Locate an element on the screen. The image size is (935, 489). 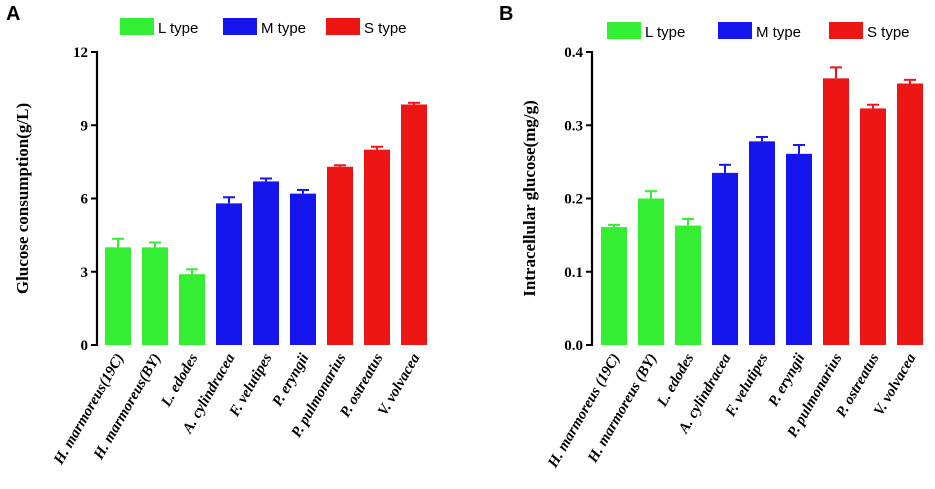
y-tick-label: 3 is located at coordinates (85, 273).